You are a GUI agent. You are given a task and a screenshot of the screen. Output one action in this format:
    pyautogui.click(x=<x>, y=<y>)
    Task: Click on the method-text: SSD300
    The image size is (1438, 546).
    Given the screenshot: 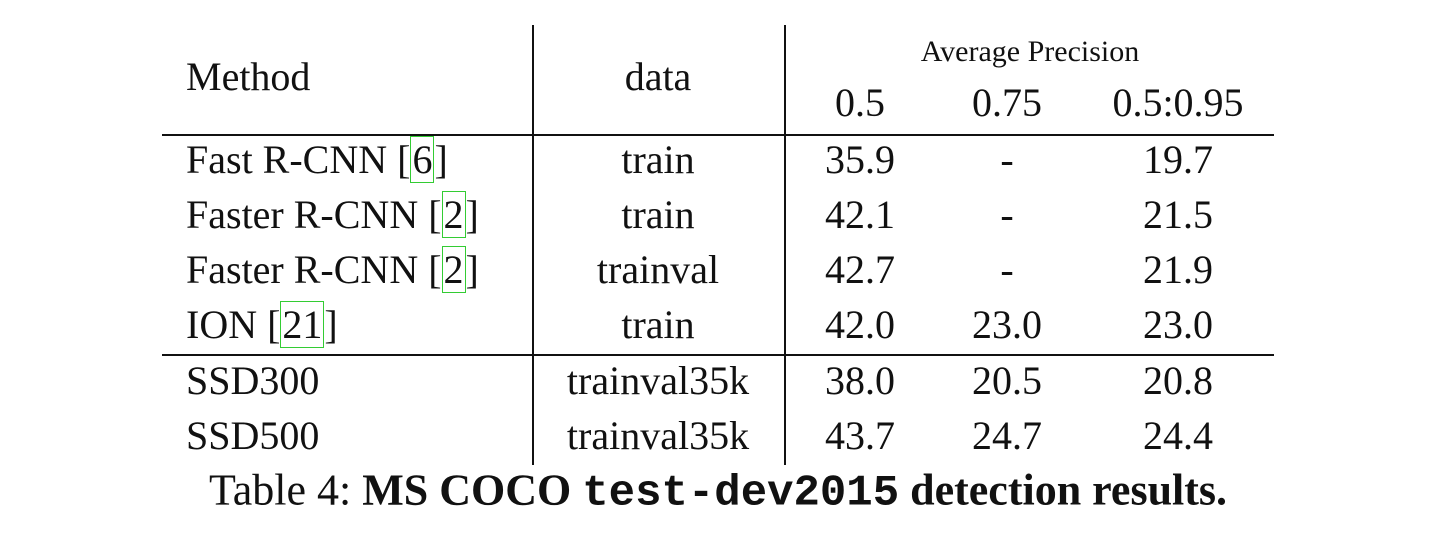 What is the action you would take?
    pyautogui.click(x=253, y=380)
    